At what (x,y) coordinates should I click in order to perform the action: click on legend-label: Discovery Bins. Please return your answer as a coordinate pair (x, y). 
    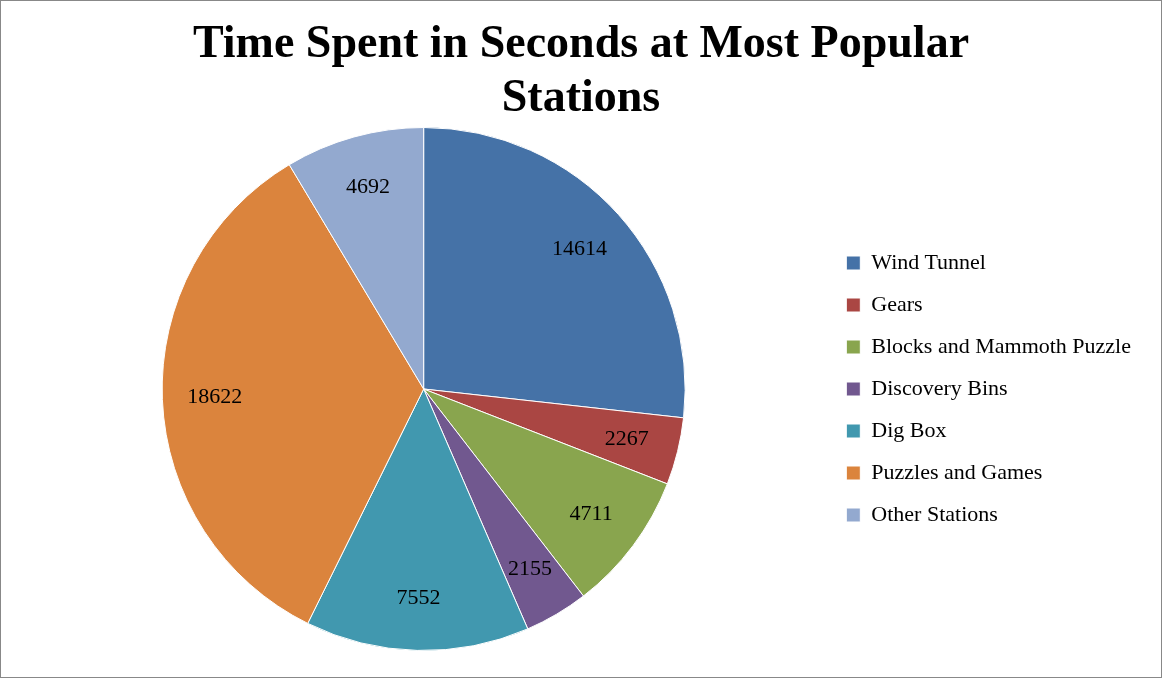
    Looking at the image, I should click on (939, 387).